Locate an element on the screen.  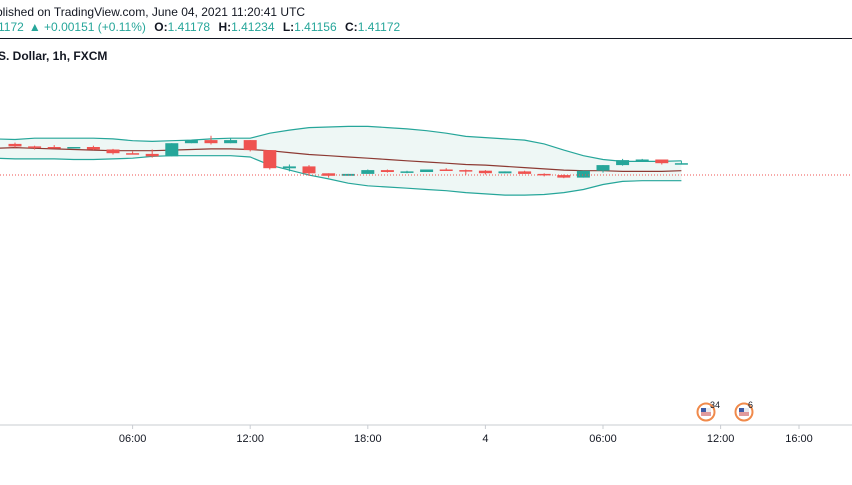
low-value: 1.41156 is located at coordinates (315, 27).